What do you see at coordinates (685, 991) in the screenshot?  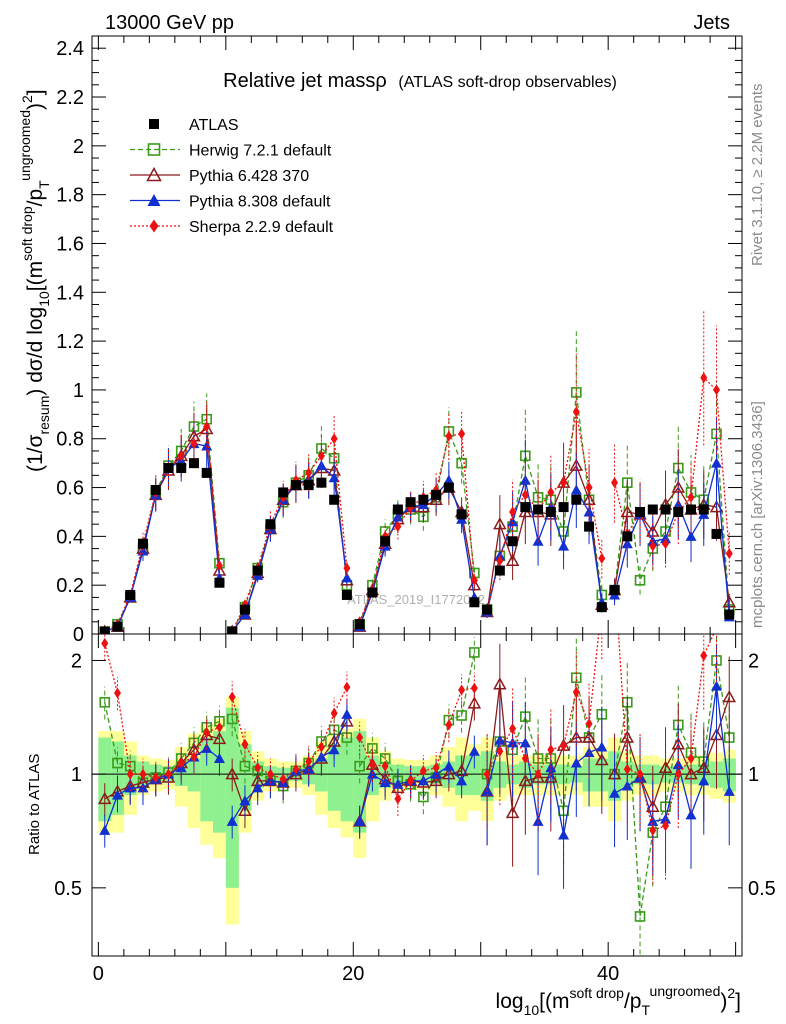 I see `xlabel-sup: ungroomed` at bounding box center [685, 991].